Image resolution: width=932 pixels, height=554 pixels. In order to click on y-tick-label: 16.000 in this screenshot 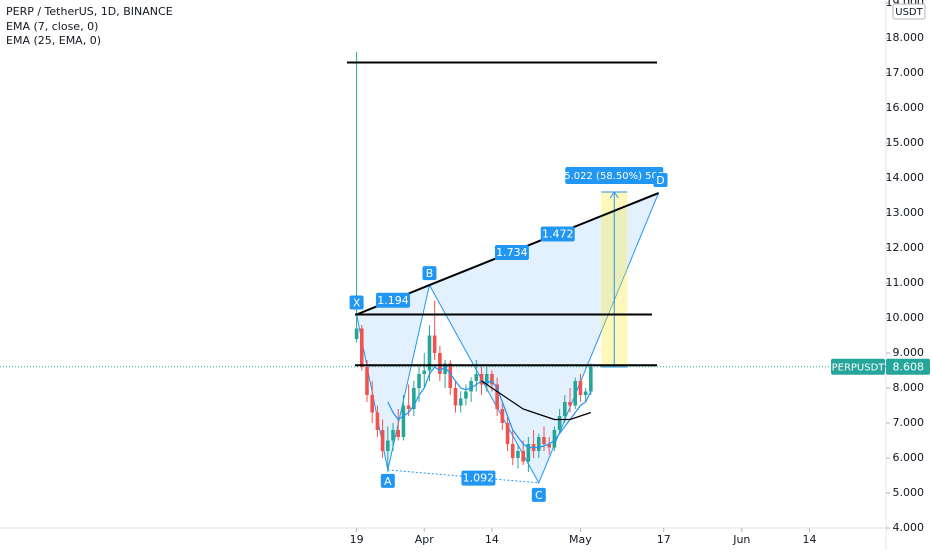, I will do `click(905, 107)`.